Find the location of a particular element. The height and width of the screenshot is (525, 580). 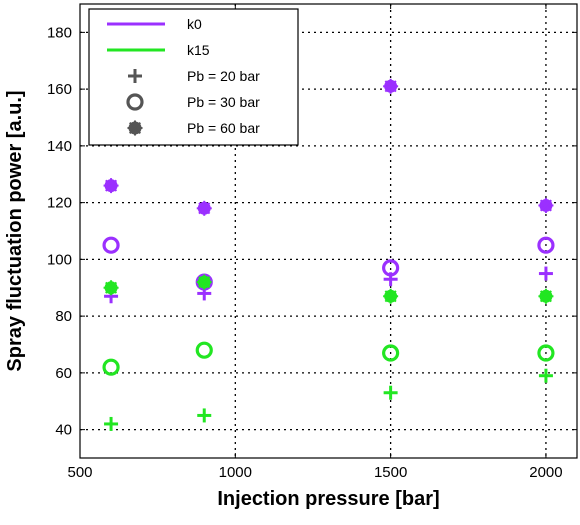

legend-marker-circle is located at coordinates (135, 102).